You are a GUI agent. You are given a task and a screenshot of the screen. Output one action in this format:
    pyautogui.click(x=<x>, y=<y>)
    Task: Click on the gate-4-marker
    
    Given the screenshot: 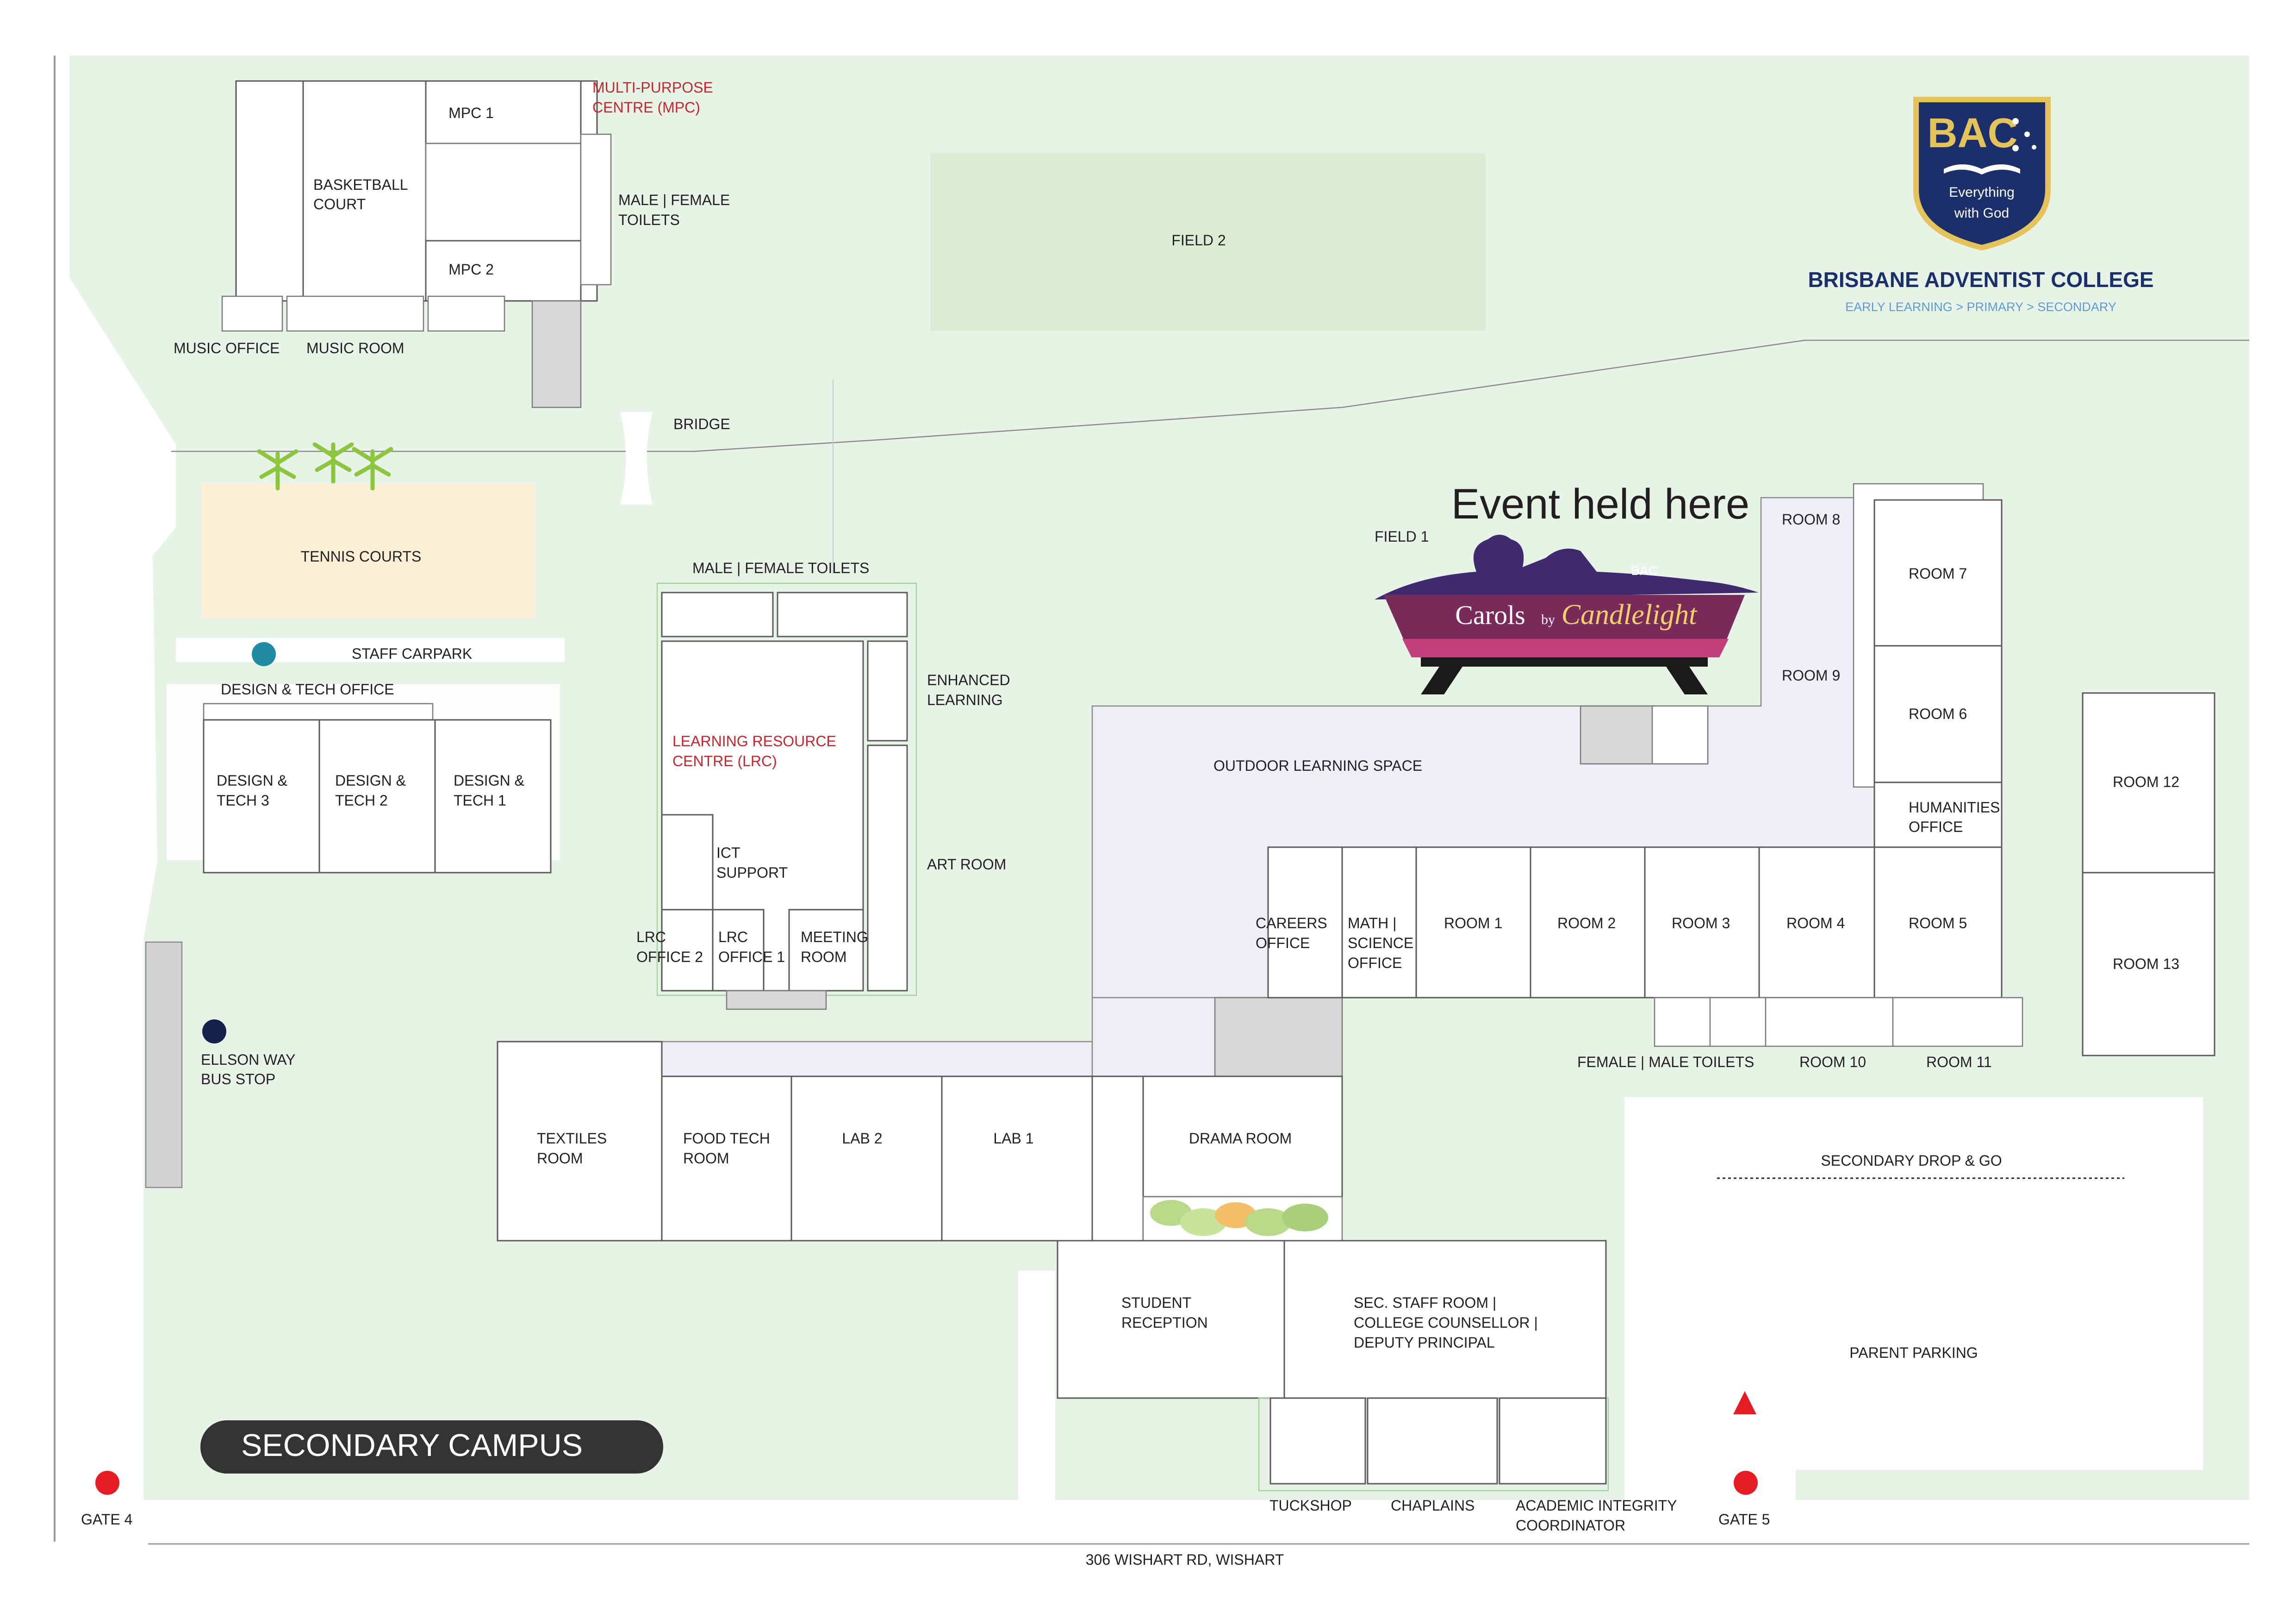 What is the action you would take?
    pyautogui.click(x=107, y=1483)
    